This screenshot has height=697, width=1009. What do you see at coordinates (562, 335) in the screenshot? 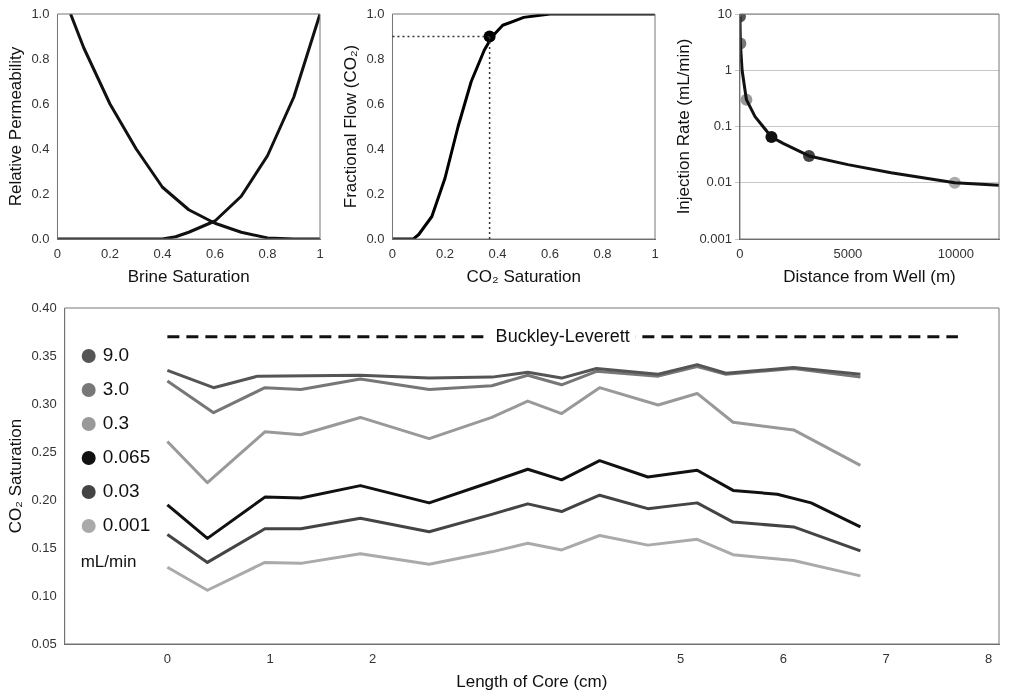
I see `series-label: Buckley-Leverett` at bounding box center [562, 335].